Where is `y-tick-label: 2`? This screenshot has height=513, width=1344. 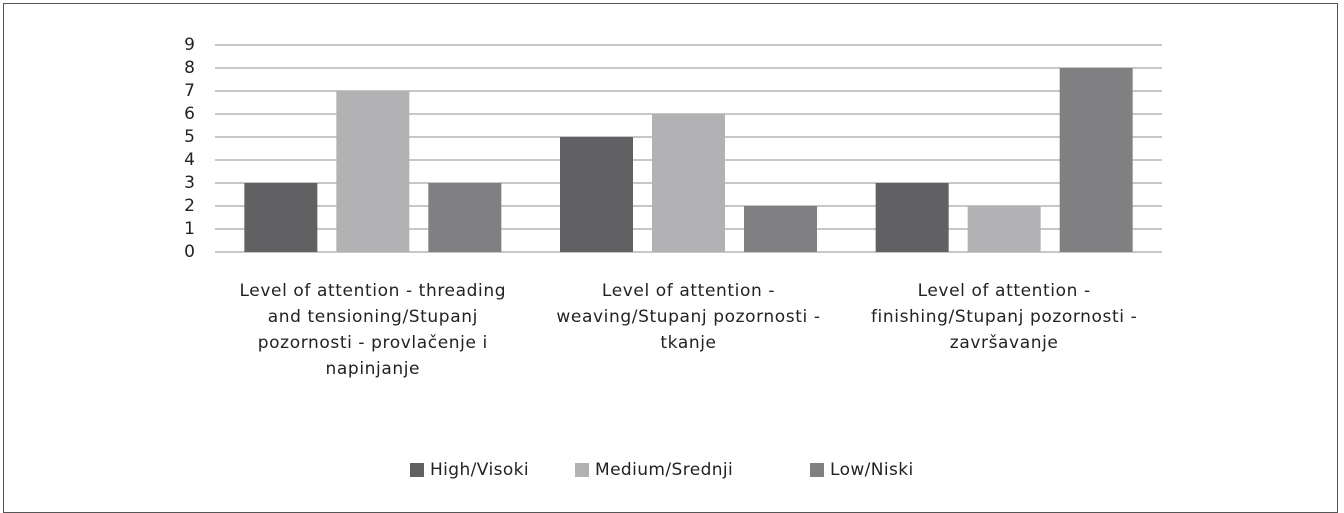
y-tick-label: 2 is located at coordinates (189, 206).